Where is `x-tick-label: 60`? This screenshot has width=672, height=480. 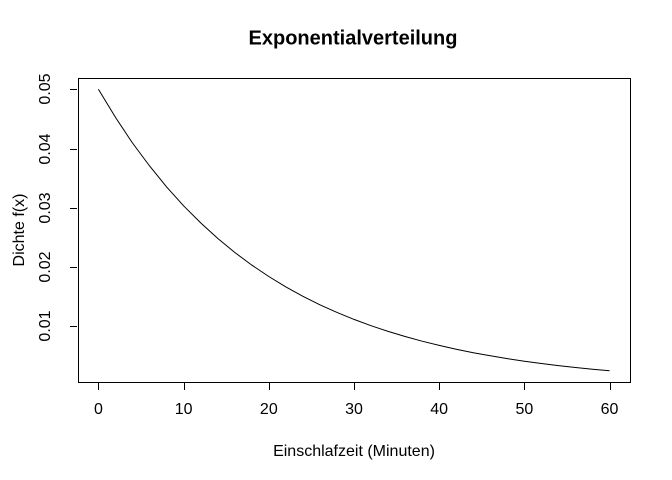
x-tick-label: 60 is located at coordinates (609, 409).